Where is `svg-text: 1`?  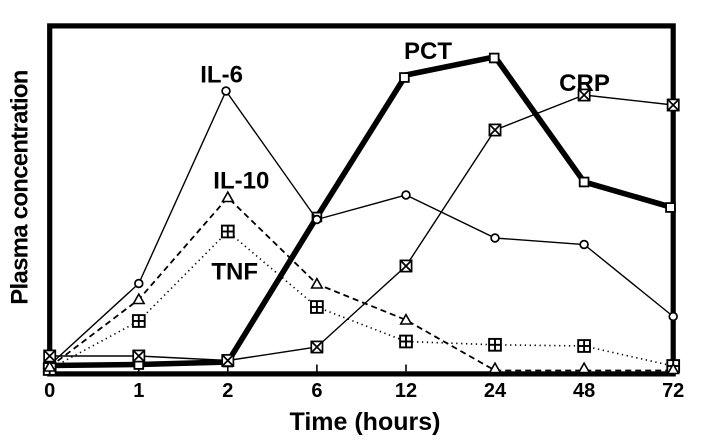 svg-text: 1 is located at coordinates (138, 391).